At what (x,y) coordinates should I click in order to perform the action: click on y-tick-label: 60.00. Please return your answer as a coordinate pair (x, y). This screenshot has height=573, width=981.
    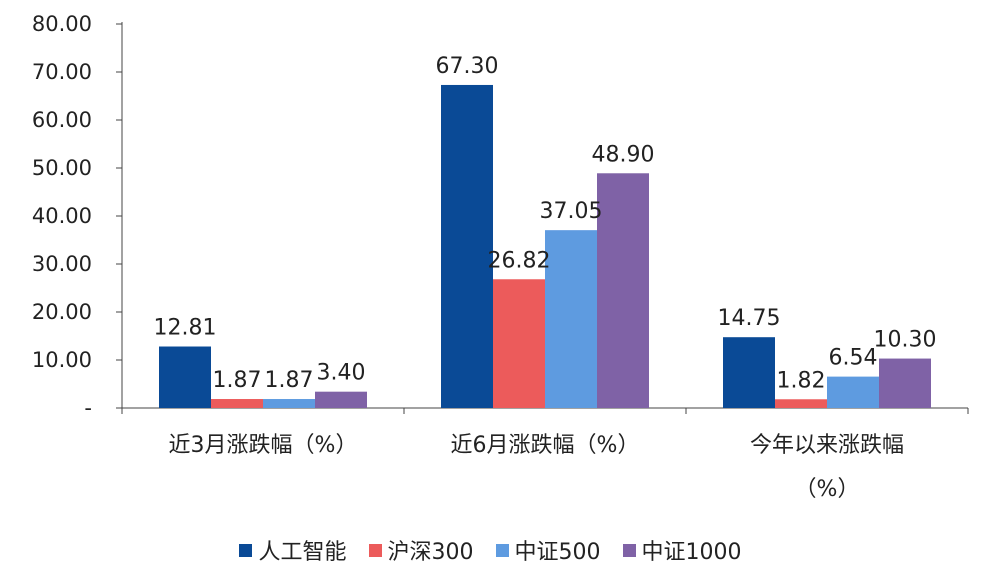
    Looking at the image, I should click on (62, 120).